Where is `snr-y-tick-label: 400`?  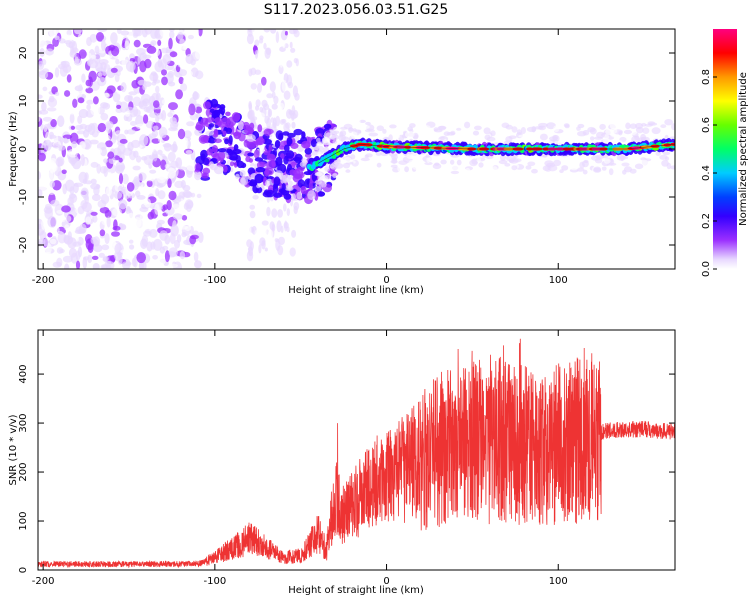
snr-y-tick-label: 400 is located at coordinates (23, 374).